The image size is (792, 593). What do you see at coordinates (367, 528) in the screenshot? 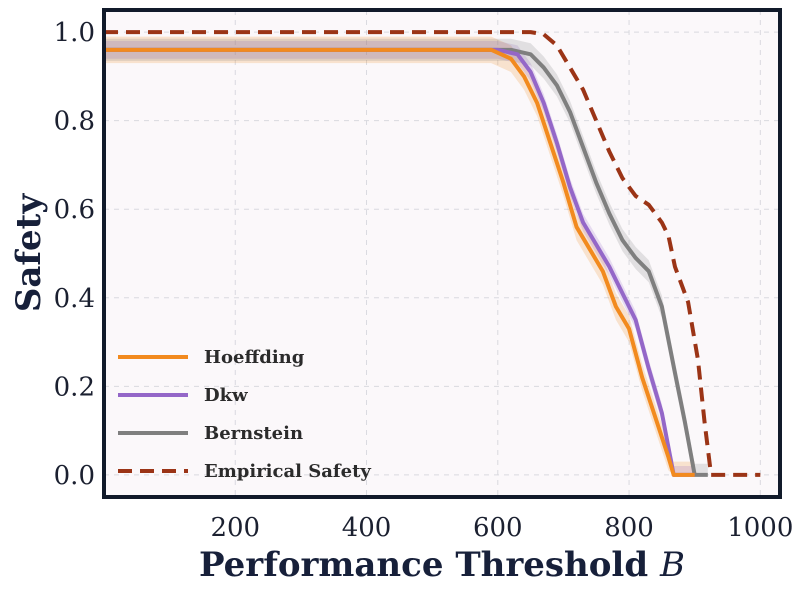
I see `x-tick-label: 400` at bounding box center [367, 528].